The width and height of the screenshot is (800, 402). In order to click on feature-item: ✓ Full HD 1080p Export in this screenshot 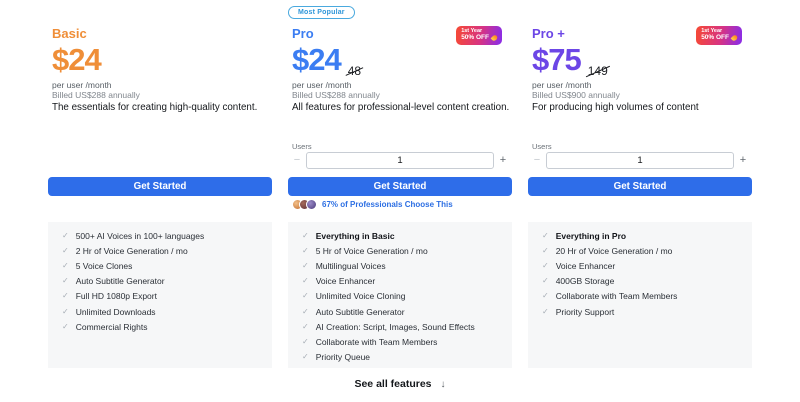, I will do `click(162, 296)`.